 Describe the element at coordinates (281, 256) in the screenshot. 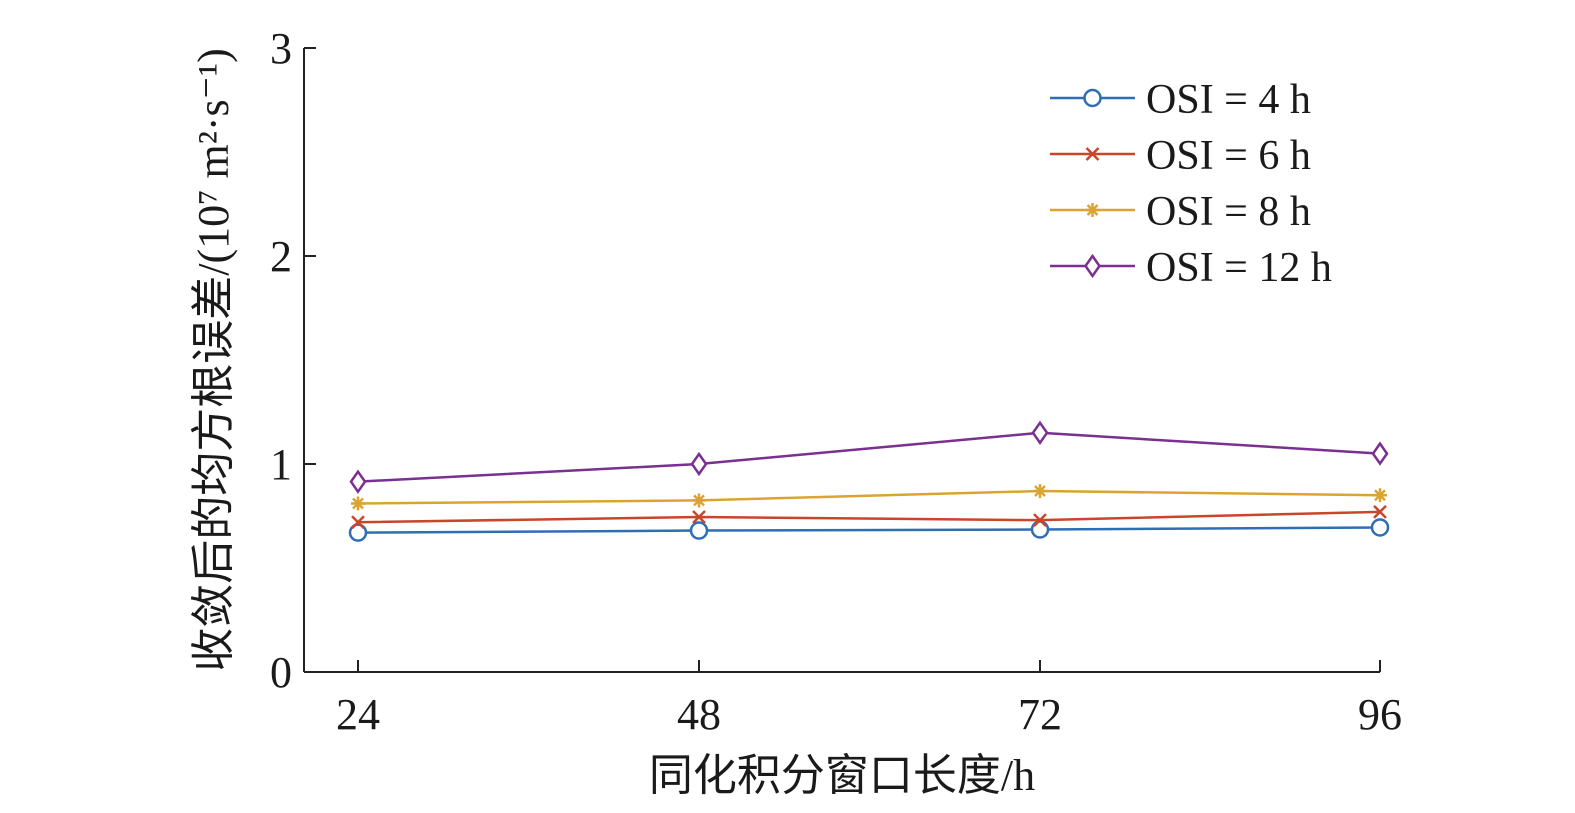

I see `y-tick-label: 2` at that location.